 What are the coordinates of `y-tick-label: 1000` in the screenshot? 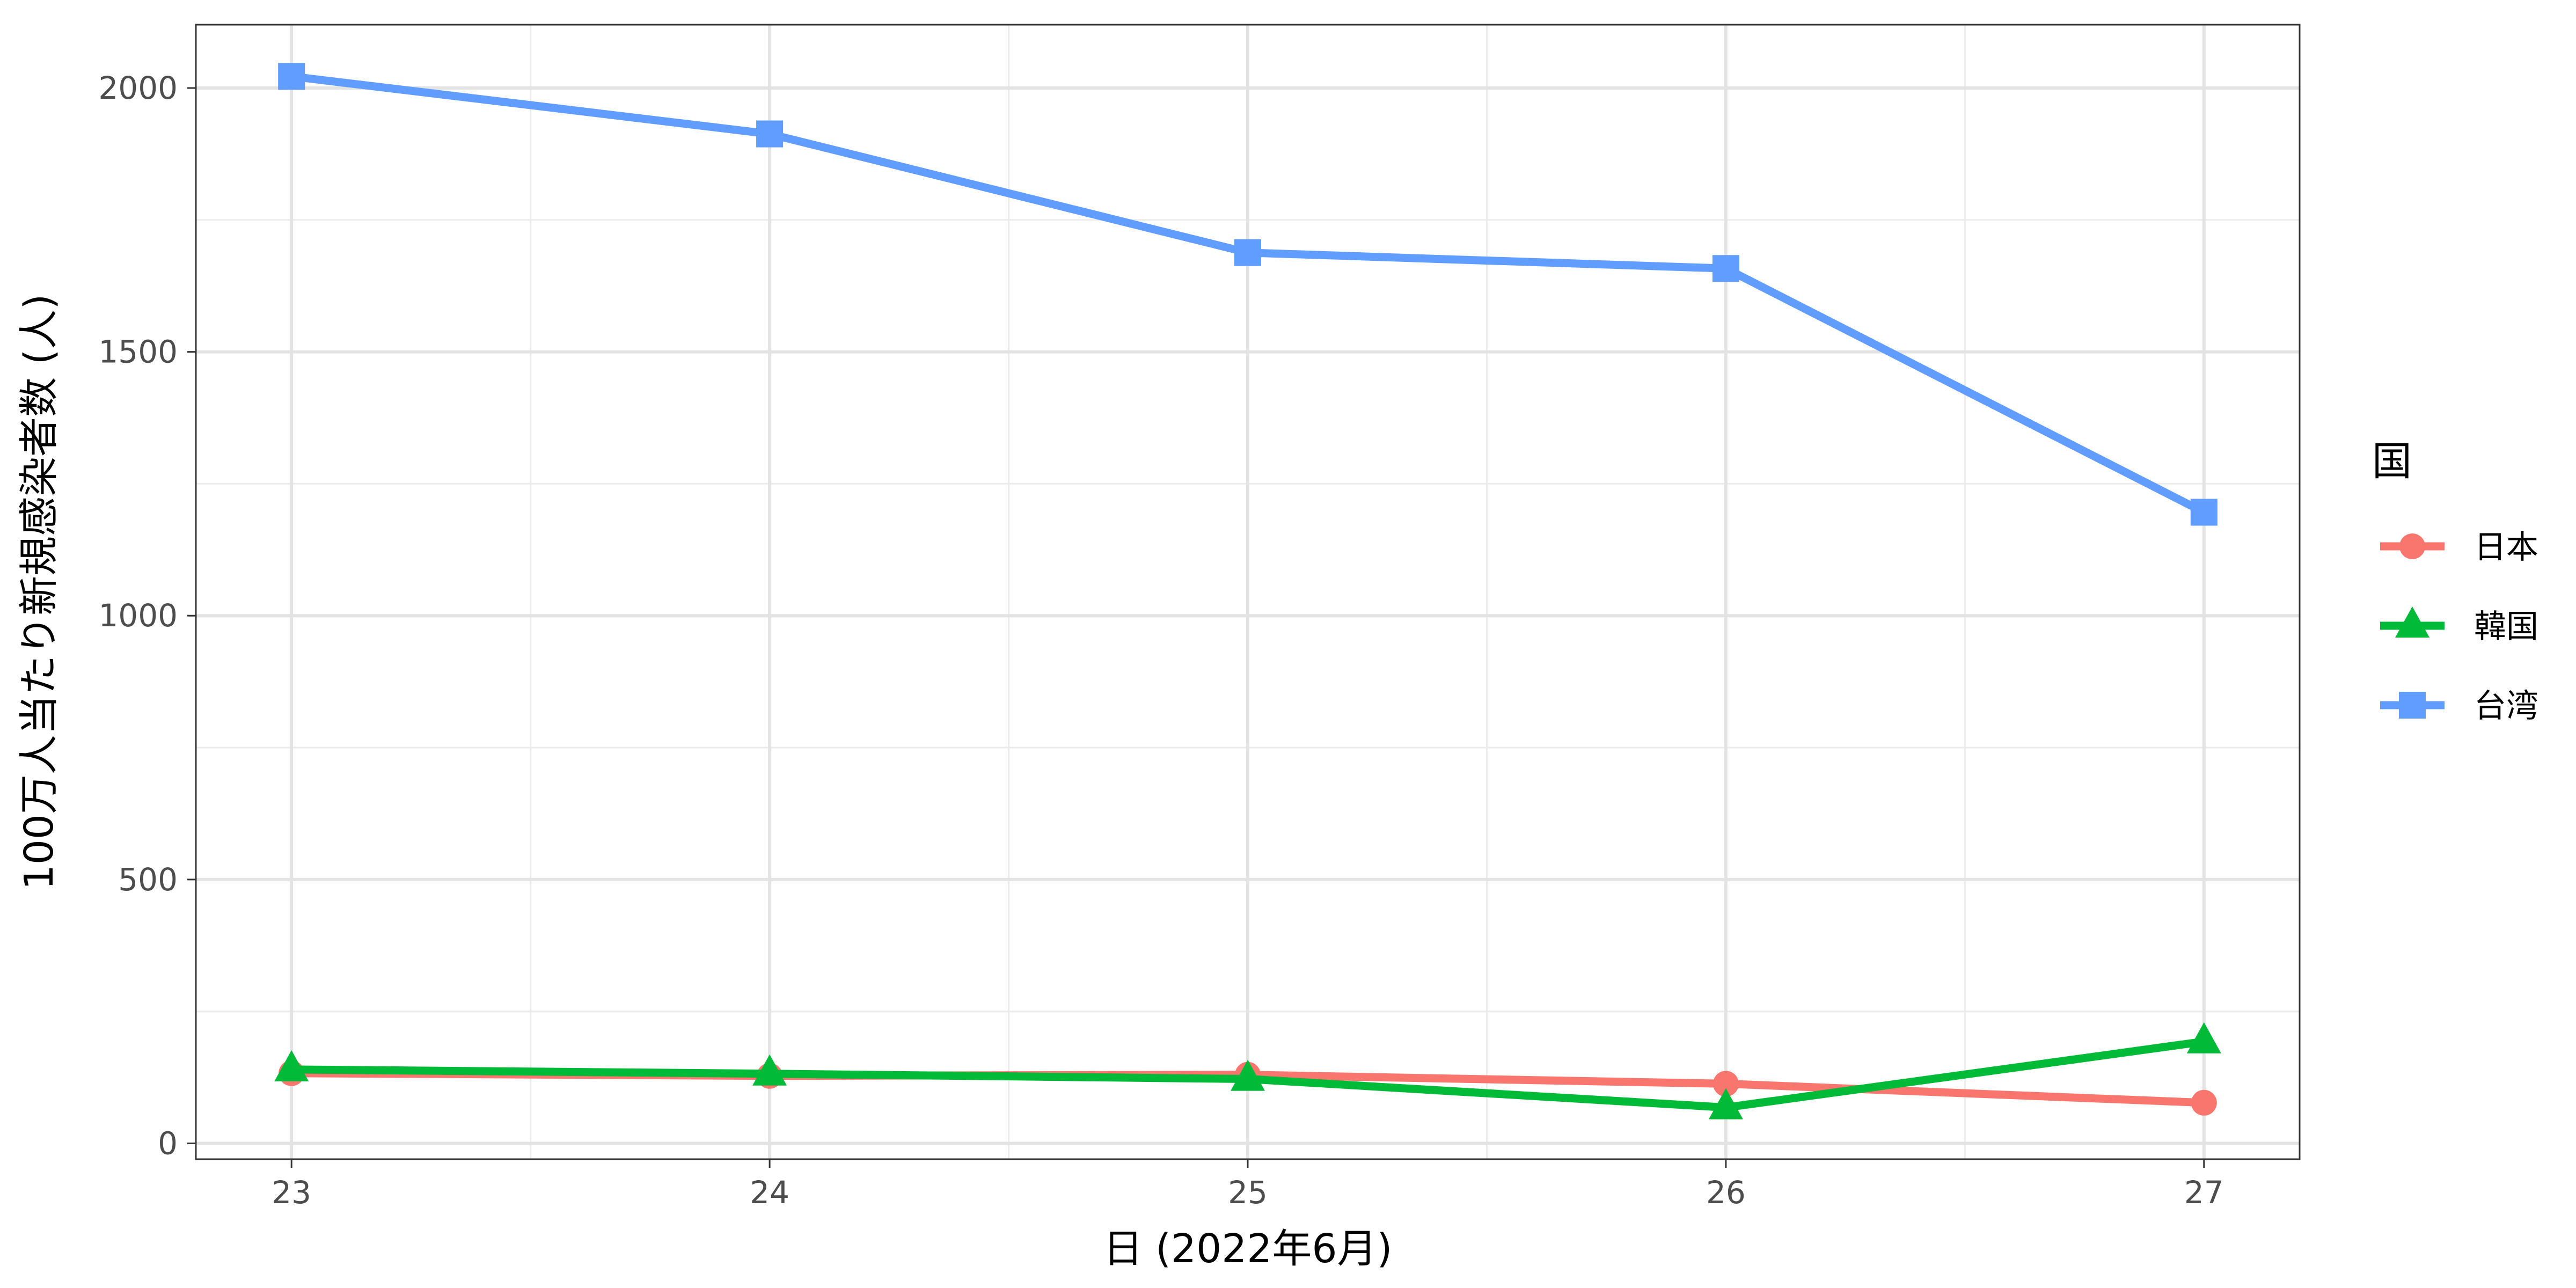 It's located at (138, 615).